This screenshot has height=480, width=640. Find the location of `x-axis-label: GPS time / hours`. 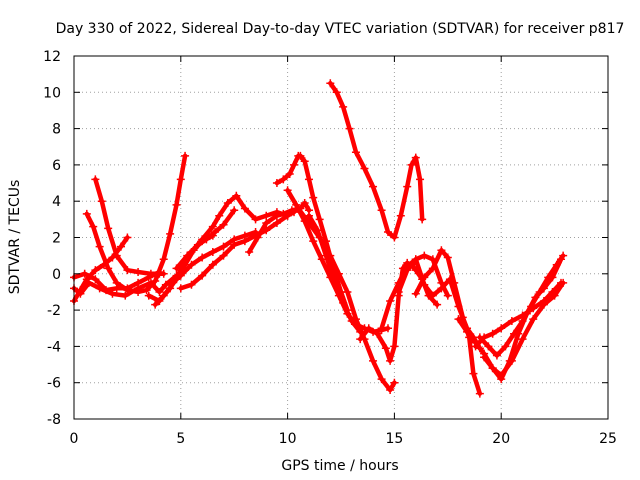

x-axis-label: GPS time / hours is located at coordinates (339, 466).